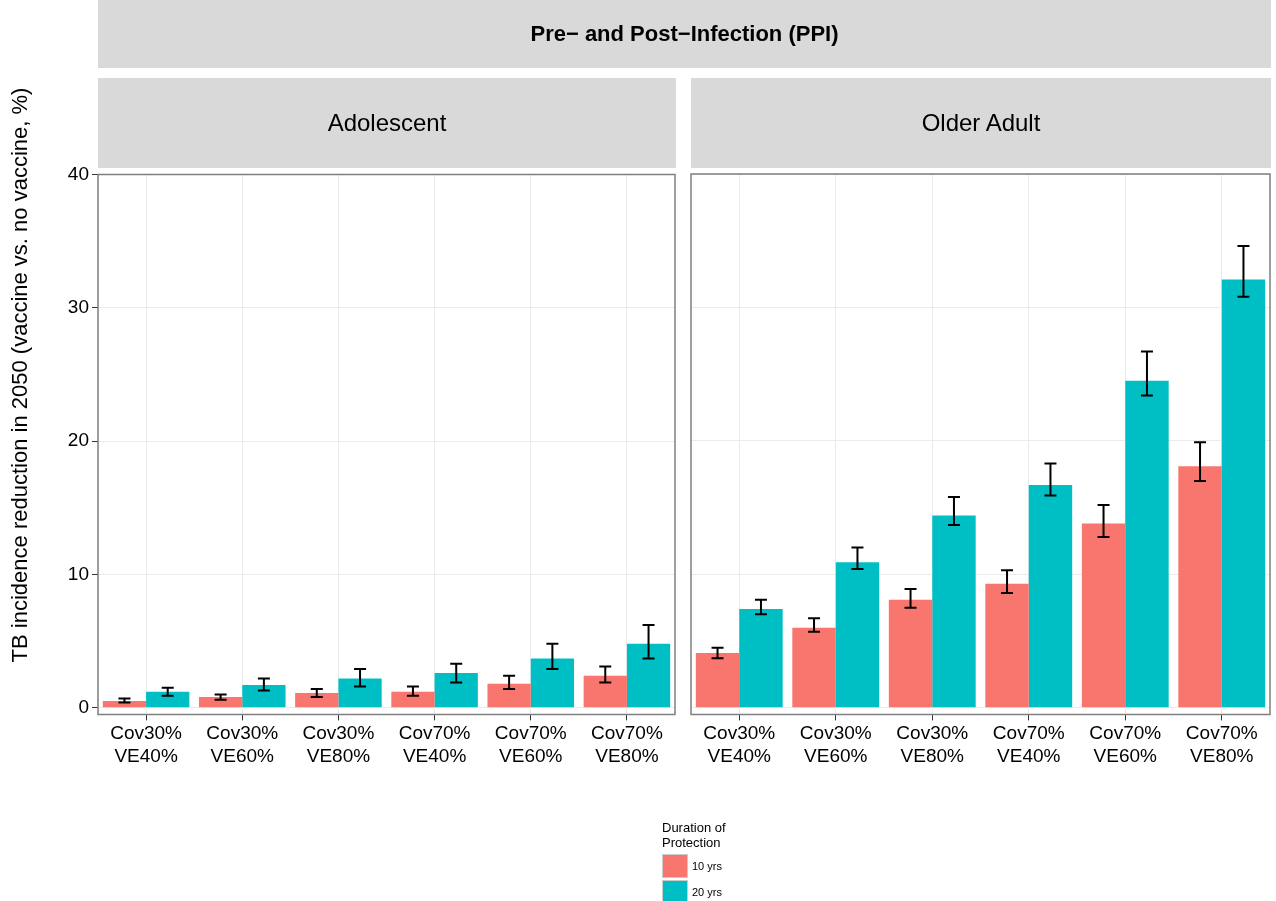 This screenshot has height=901, width=1276. Describe the element at coordinates (707, 892) in the screenshot. I see `legend-label: 20 yrs` at that location.